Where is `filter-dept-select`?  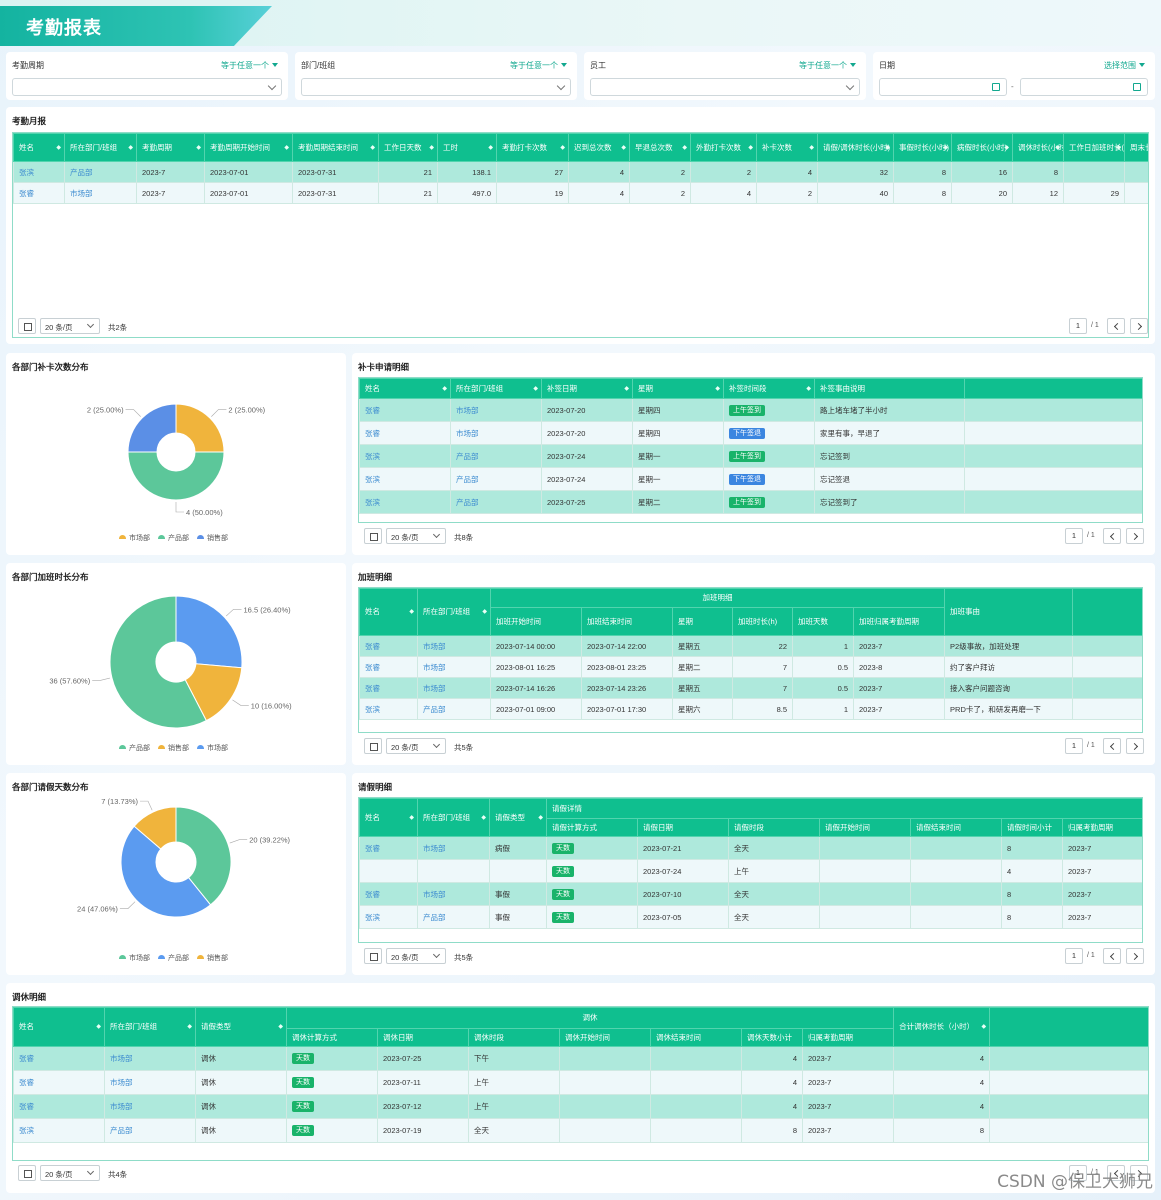
filter-dept-select is located at coordinates (436, 87).